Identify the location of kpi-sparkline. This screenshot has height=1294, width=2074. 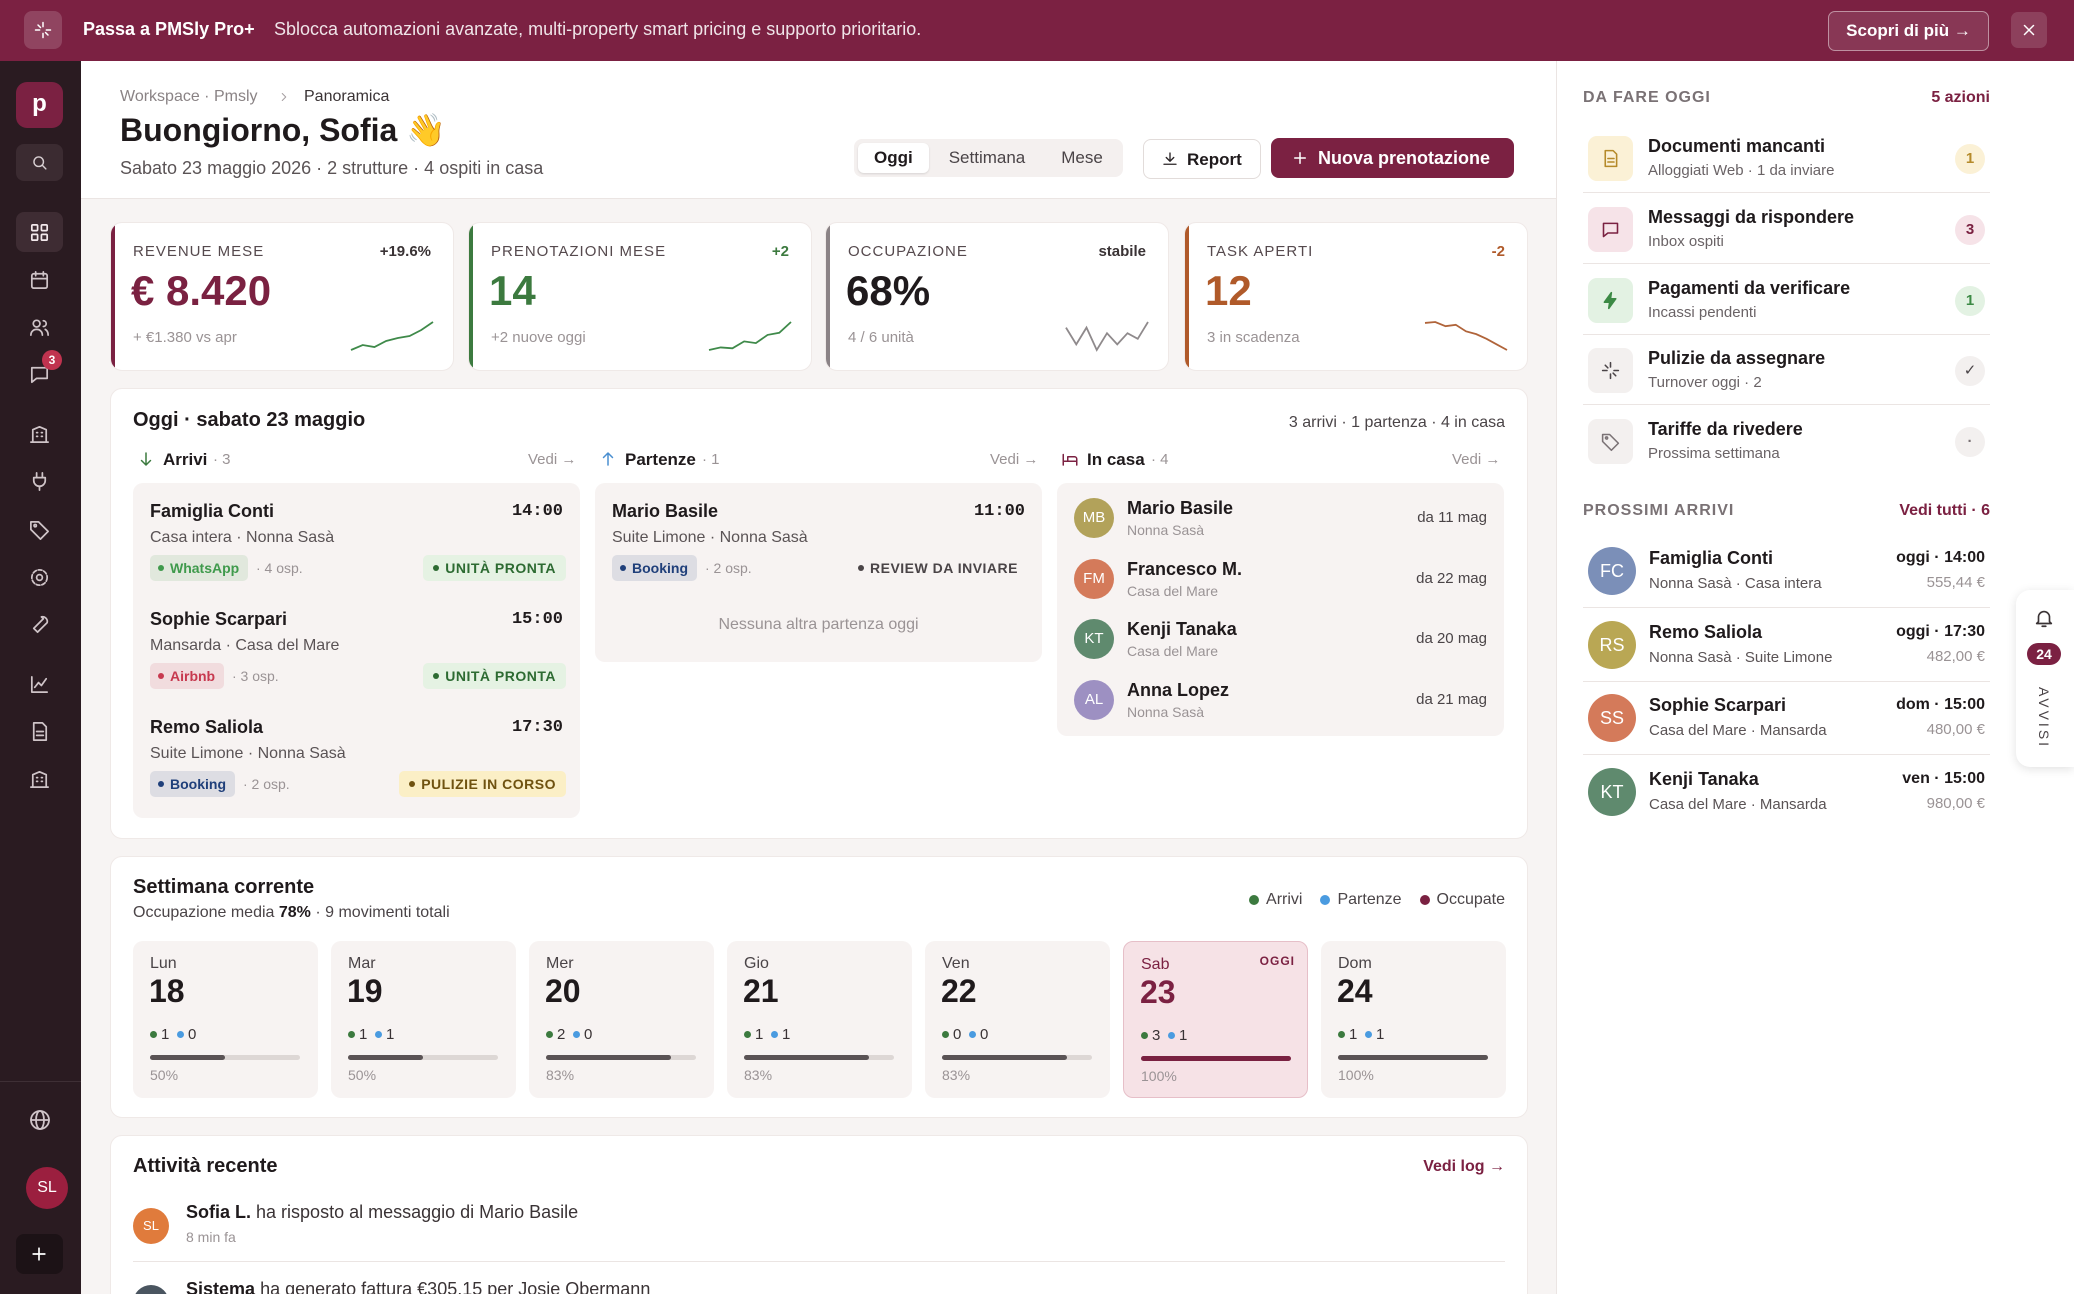
(1466, 336).